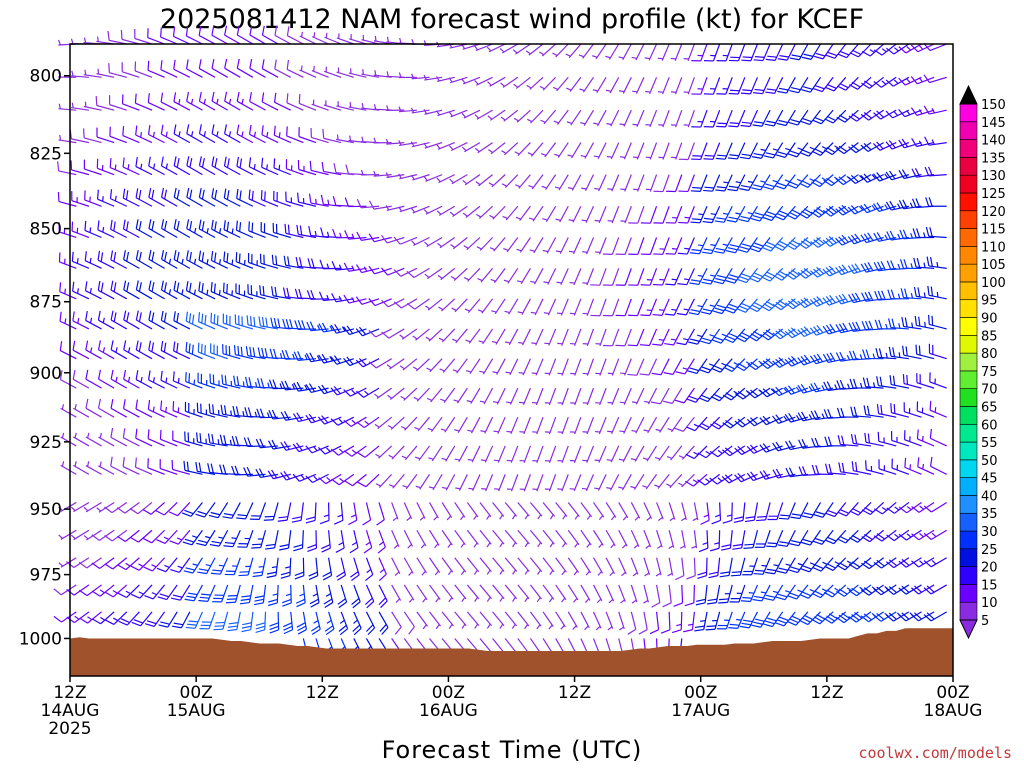 This screenshot has width=1024, height=768. I want to click on colorbar-tick-label: 145, so click(993, 123).